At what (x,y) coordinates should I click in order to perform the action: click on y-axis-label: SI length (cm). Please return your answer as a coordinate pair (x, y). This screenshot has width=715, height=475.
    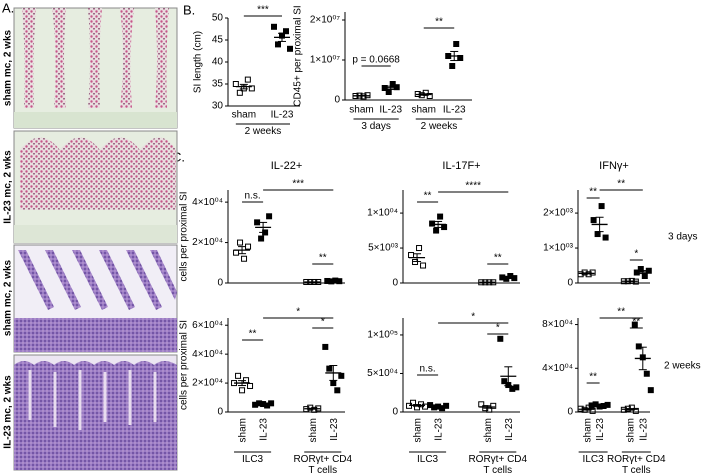
    Looking at the image, I should click on (198, 62).